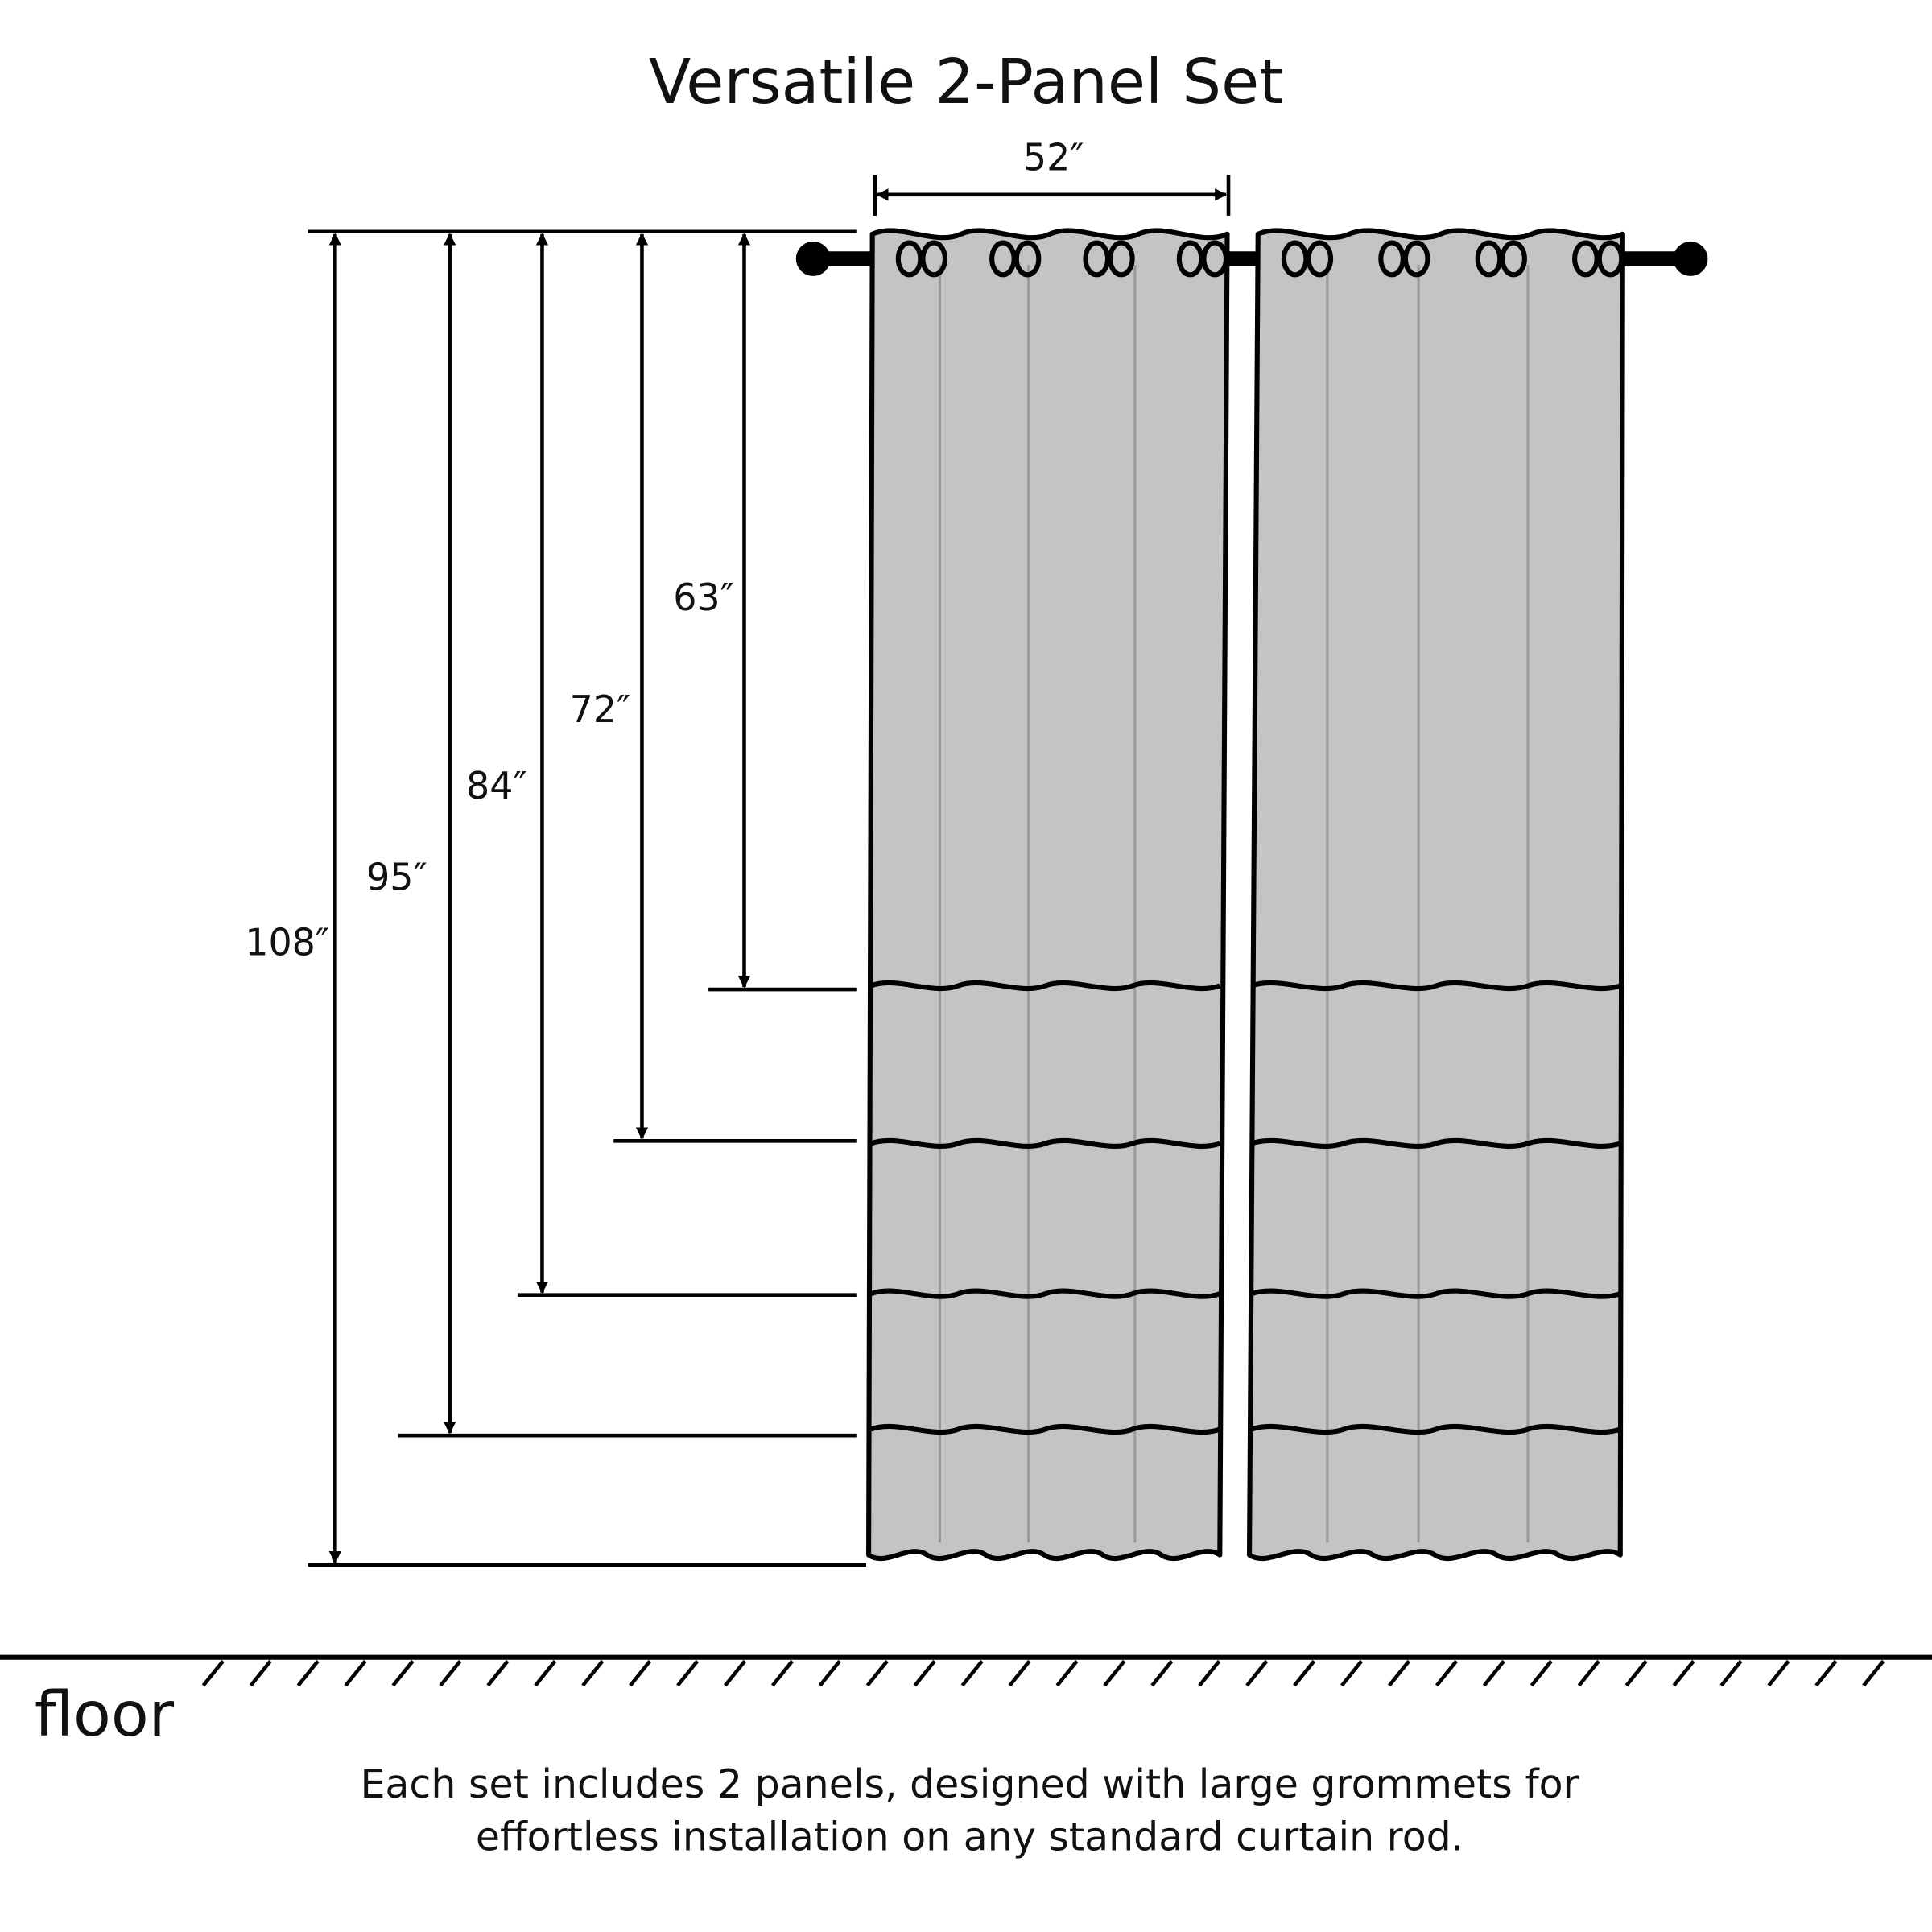 The height and width of the screenshot is (1932, 1932). Describe the element at coordinates (703, 597) in the screenshot. I see `length-label: 63″` at that location.